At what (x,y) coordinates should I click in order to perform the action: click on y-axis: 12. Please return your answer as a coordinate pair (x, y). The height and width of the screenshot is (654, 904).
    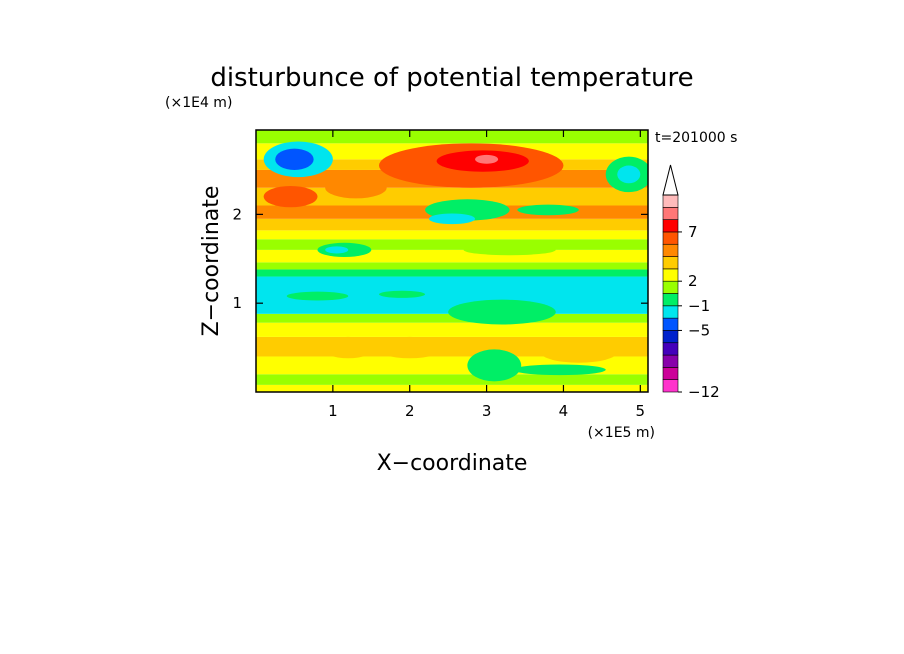
    Looking at the image, I should click on (440, 258).